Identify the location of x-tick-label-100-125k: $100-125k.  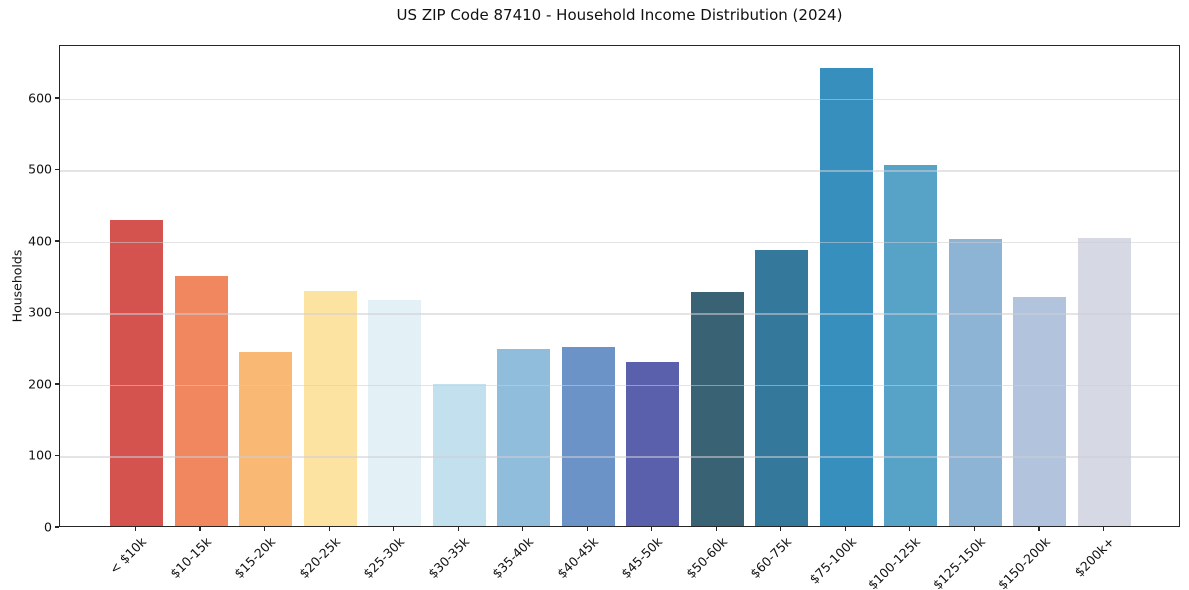
(894, 562).